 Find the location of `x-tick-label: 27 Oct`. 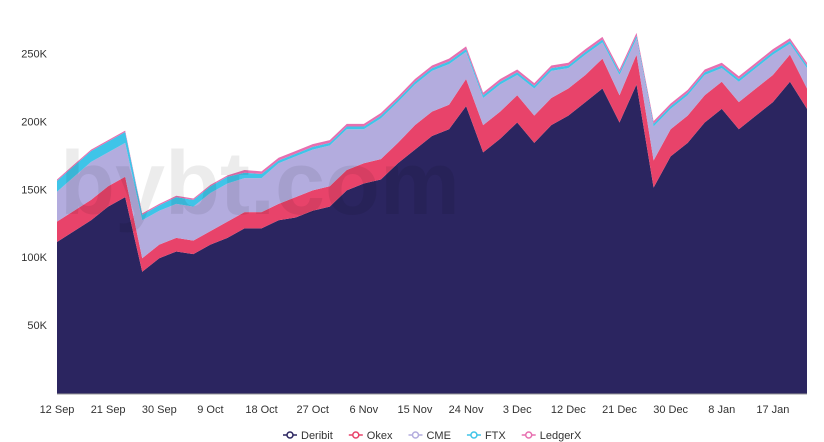

x-tick-label: 27 Oct is located at coordinates (312, 410).